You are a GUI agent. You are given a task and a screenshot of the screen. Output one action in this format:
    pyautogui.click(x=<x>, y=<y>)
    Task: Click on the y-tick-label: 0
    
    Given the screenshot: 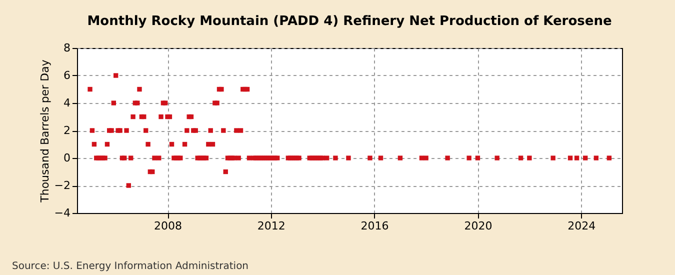 What is the action you would take?
    pyautogui.click(x=67, y=158)
    